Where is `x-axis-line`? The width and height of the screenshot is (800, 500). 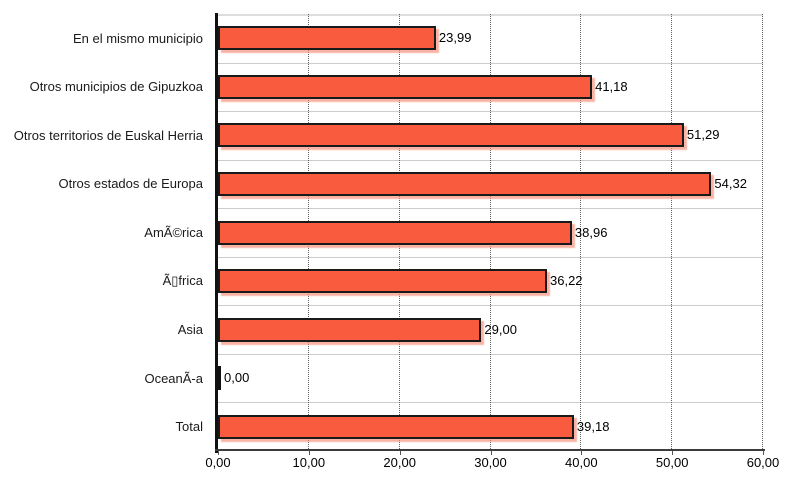 x-axis-line is located at coordinates (490, 450).